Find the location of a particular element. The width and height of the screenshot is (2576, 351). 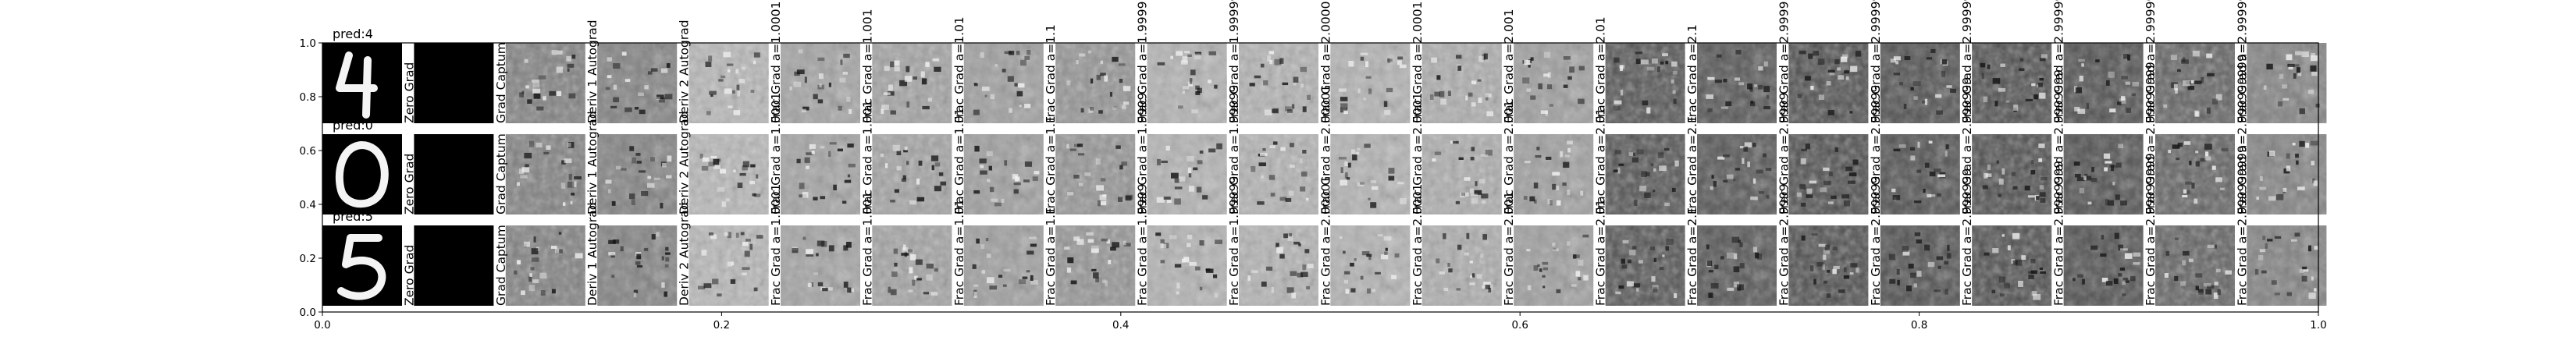

column-label: Frac Grad a=2.00001 is located at coordinates (1325, 150).